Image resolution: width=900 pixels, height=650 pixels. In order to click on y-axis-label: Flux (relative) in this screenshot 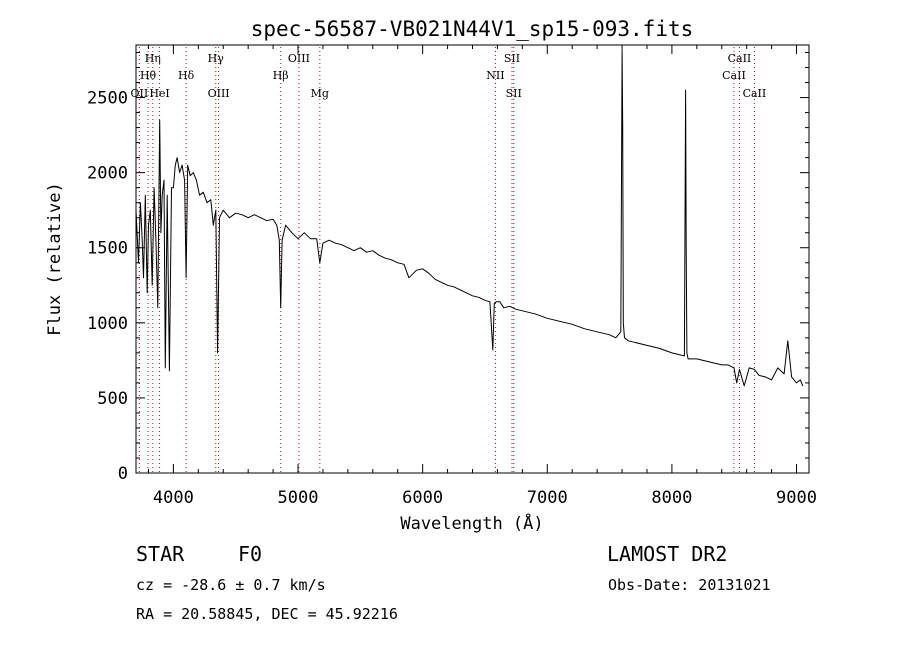, I will do `click(55, 259)`.